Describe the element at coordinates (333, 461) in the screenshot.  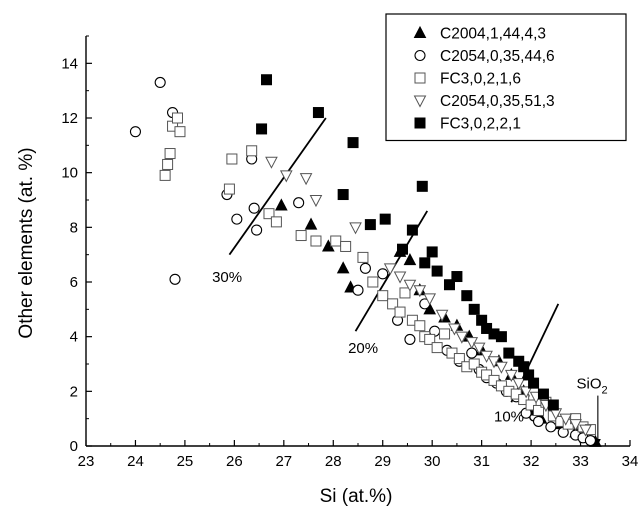
I see `x-tick-label: 28` at that location.